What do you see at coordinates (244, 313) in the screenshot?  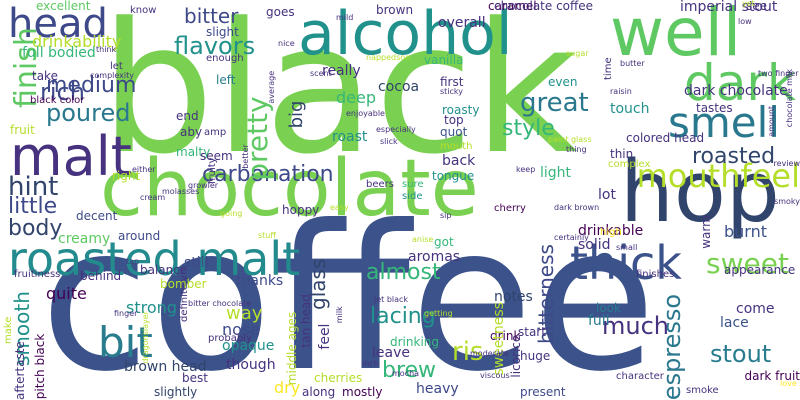 I see `word-way: way` at bounding box center [244, 313].